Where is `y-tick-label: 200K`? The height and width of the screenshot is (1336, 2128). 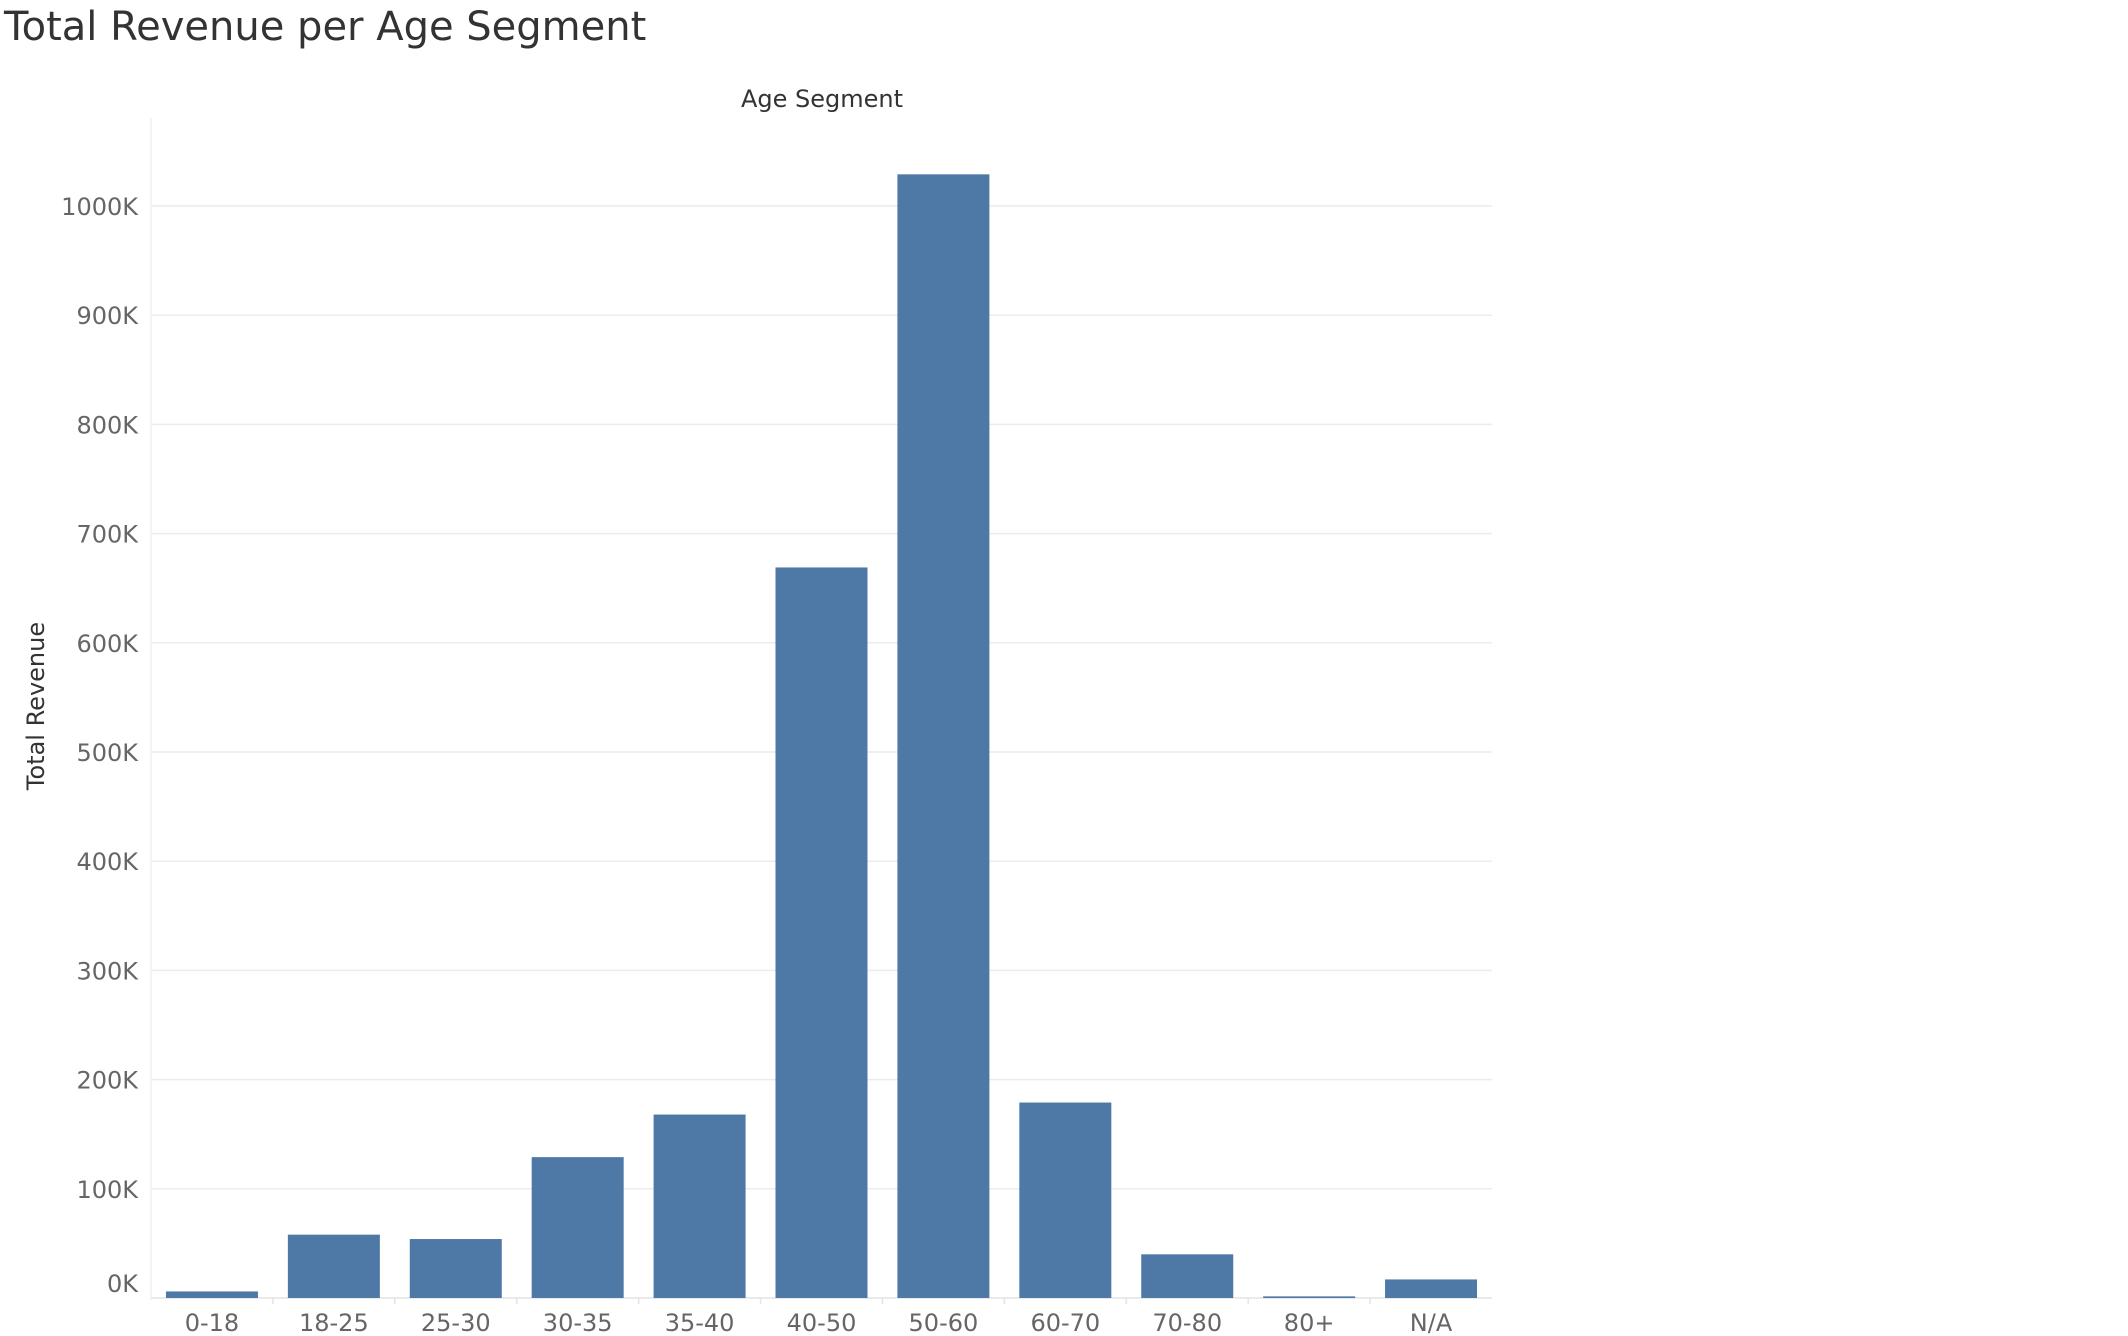 y-tick-label: 200K is located at coordinates (107, 1081).